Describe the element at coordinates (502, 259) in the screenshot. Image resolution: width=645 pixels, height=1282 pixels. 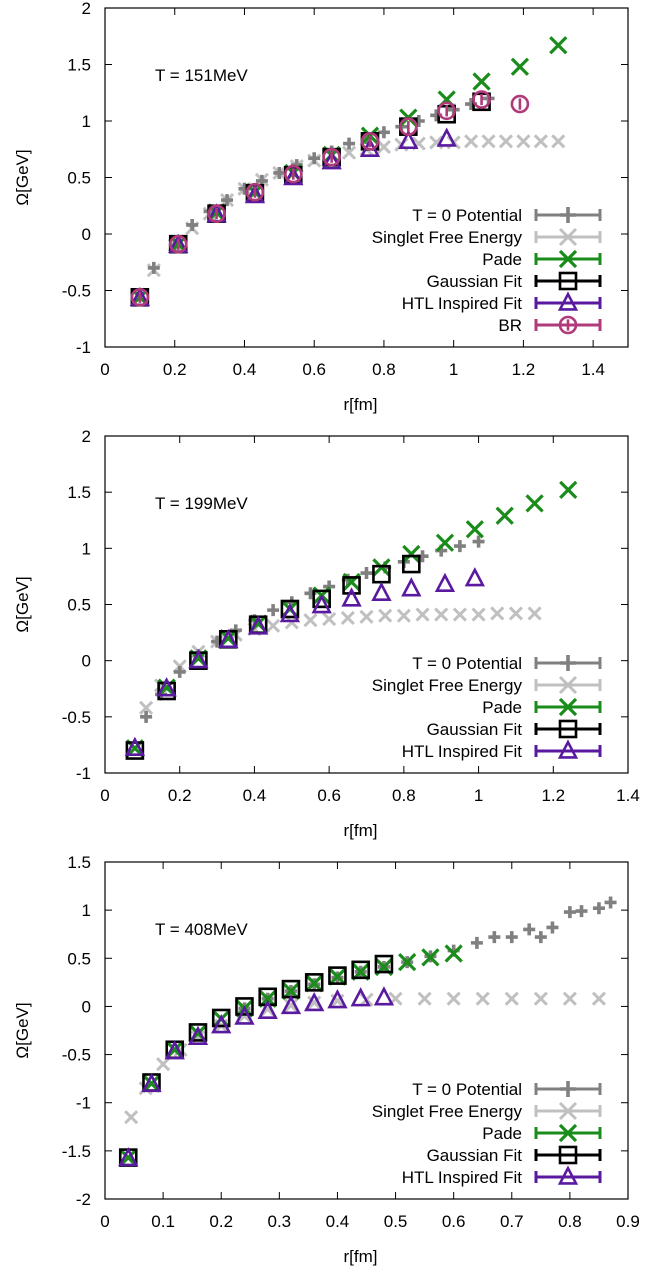
I see `legend-label: Pade` at that location.